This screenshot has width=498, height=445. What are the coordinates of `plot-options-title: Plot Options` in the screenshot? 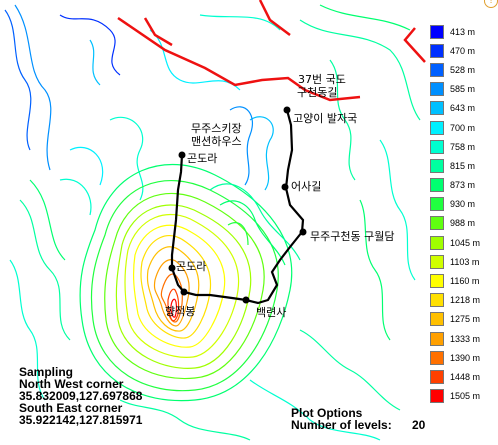 It's located at (327, 413).